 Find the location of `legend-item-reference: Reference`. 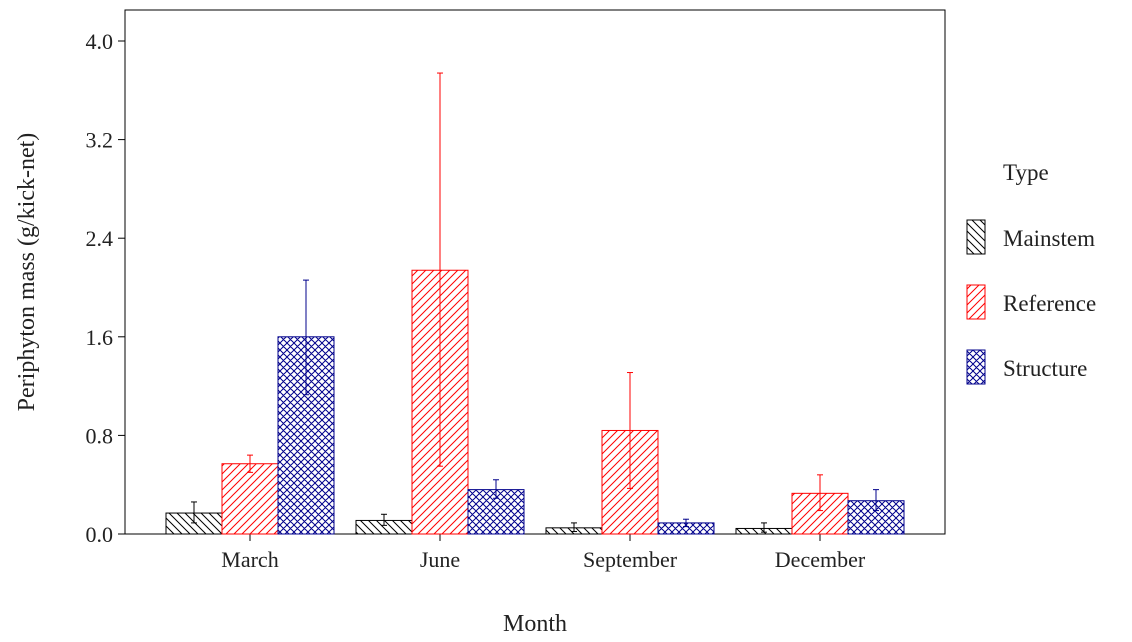

legend-item-reference: Reference is located at coordinates (1031, 302).